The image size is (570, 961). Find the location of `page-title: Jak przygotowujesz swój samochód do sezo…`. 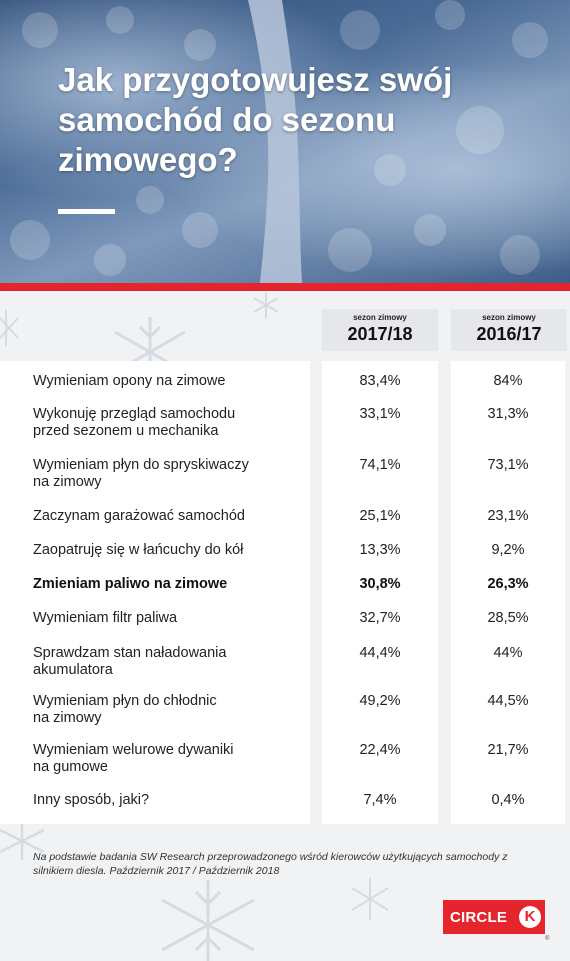

page-title: Jak przygotowujesz swój samochód do sezo… is located at coordinates (255, 119).